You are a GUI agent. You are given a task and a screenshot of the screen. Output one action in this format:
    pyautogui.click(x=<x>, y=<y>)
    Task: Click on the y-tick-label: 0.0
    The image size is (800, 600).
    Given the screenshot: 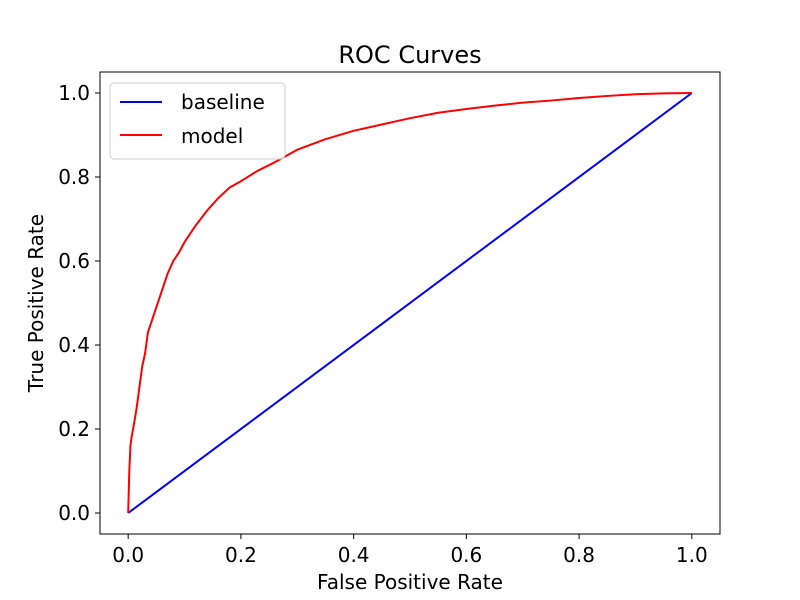 What is the action you would take?
    pyautogui.click(x=74, y=513)
    